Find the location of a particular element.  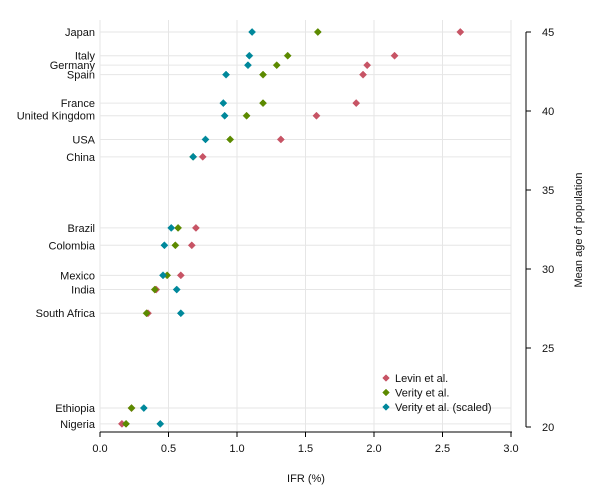

country-label: France is located at coordinates (78, 104).